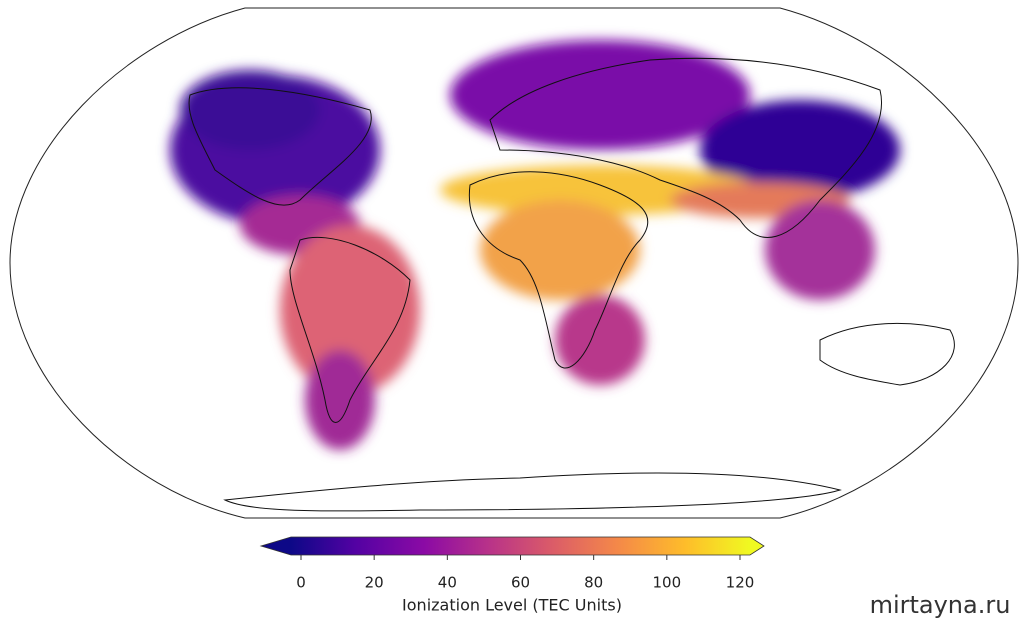 Image resolution: width=1024 pixels, height=625 pixels. I want to click on region-southern-africa, so click(600, 340).